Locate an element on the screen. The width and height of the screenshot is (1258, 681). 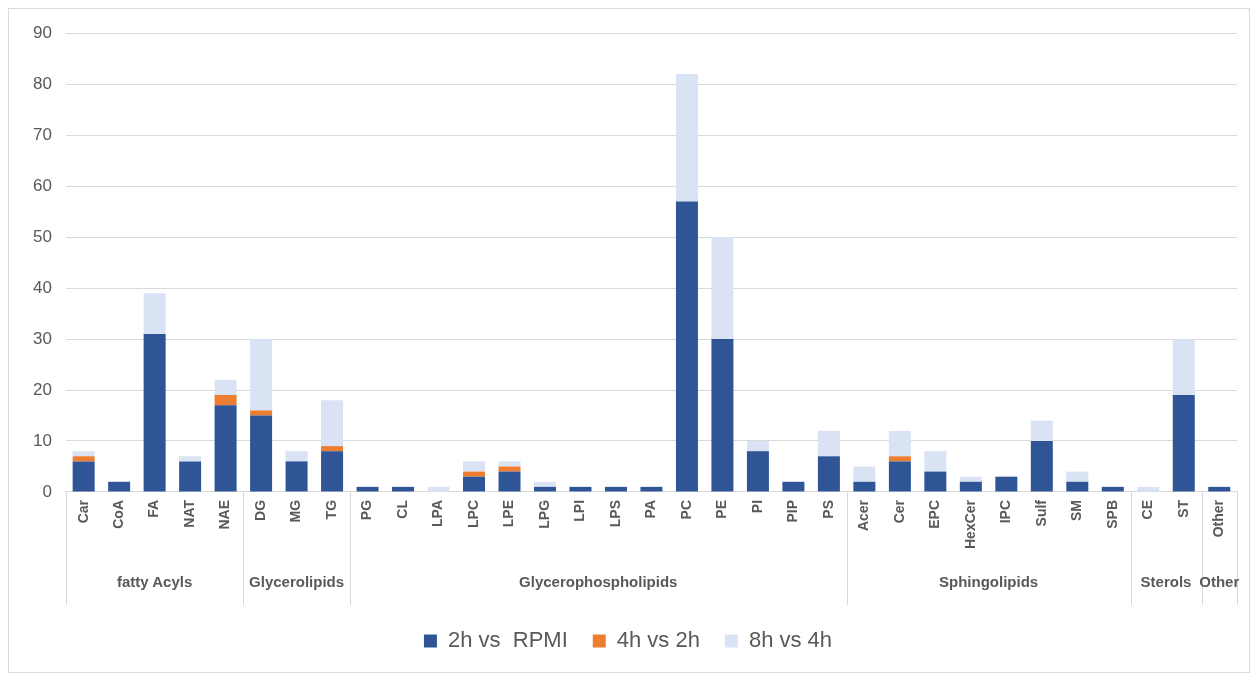
text: fatty Acyls is located at coordinates (154, 582).